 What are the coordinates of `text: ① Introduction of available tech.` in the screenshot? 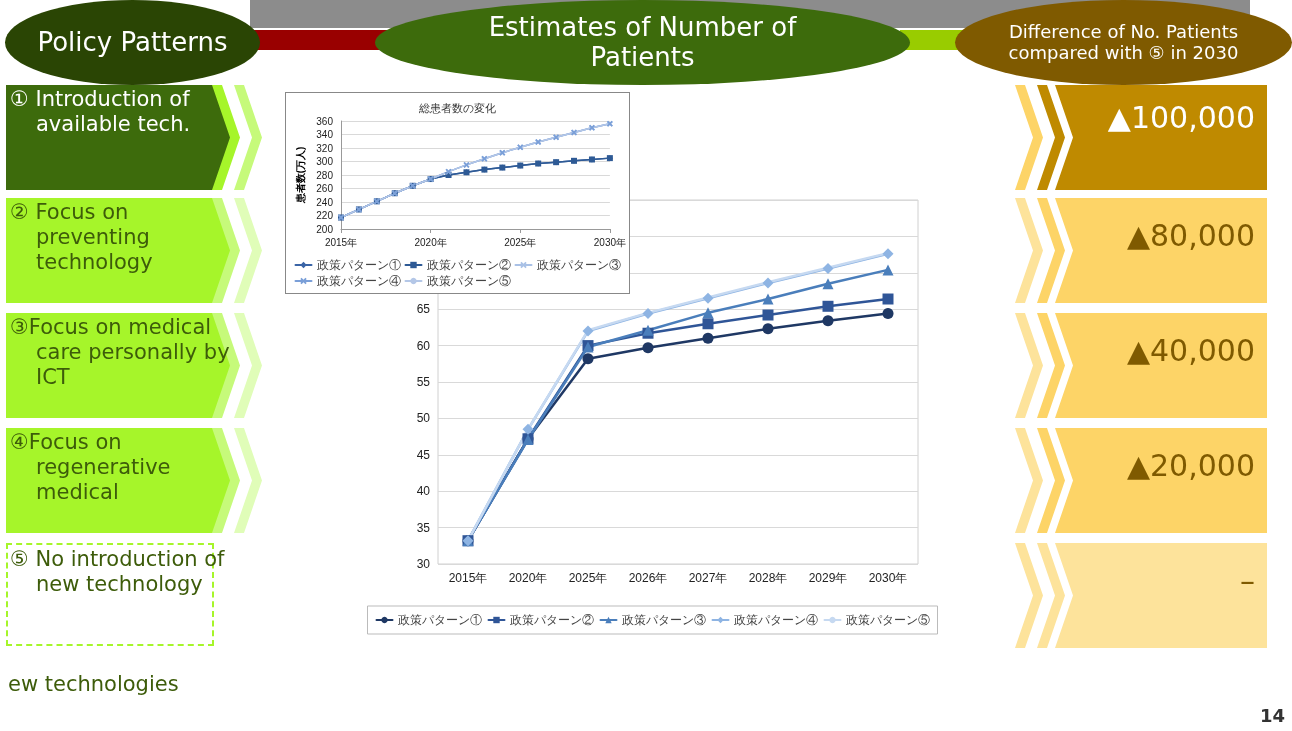 It's located at (101, 112).